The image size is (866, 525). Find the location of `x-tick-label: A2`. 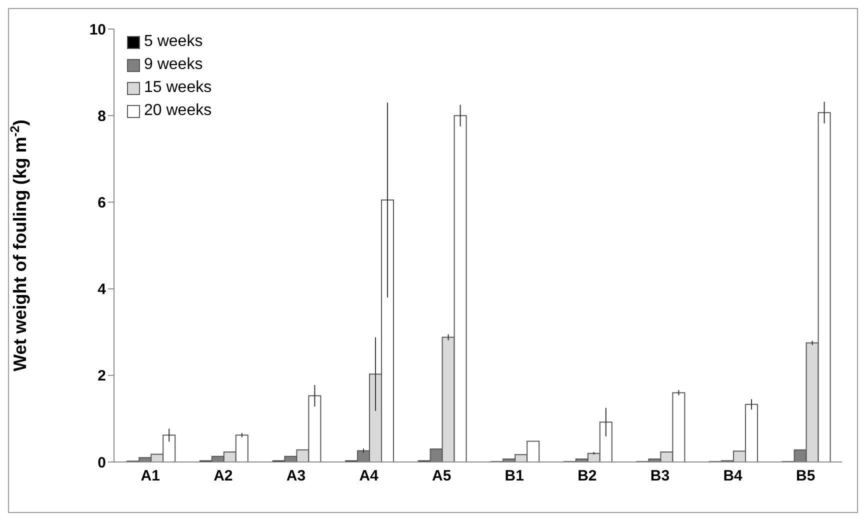

x-tick-label: A2 is located at coordinates (223, 476).